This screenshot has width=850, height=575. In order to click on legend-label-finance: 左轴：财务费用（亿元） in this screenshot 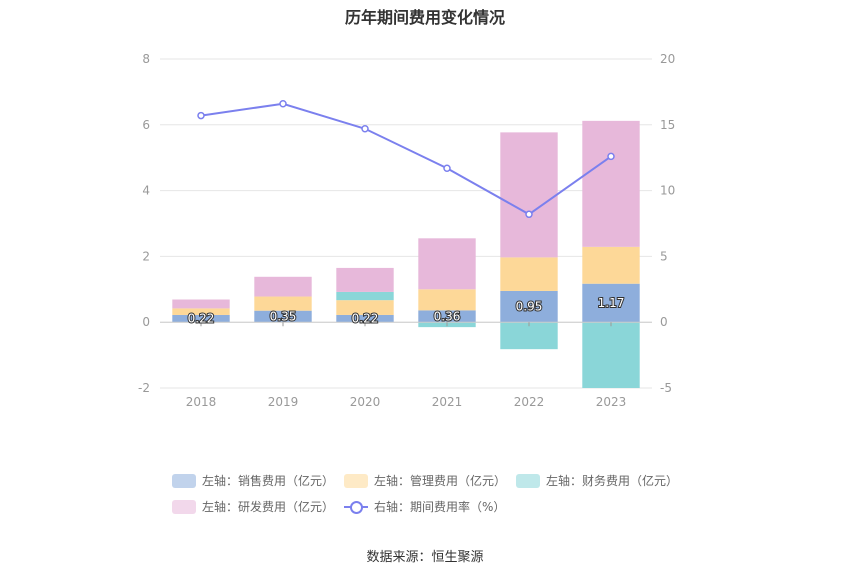, I will do `click(612, 481)`.